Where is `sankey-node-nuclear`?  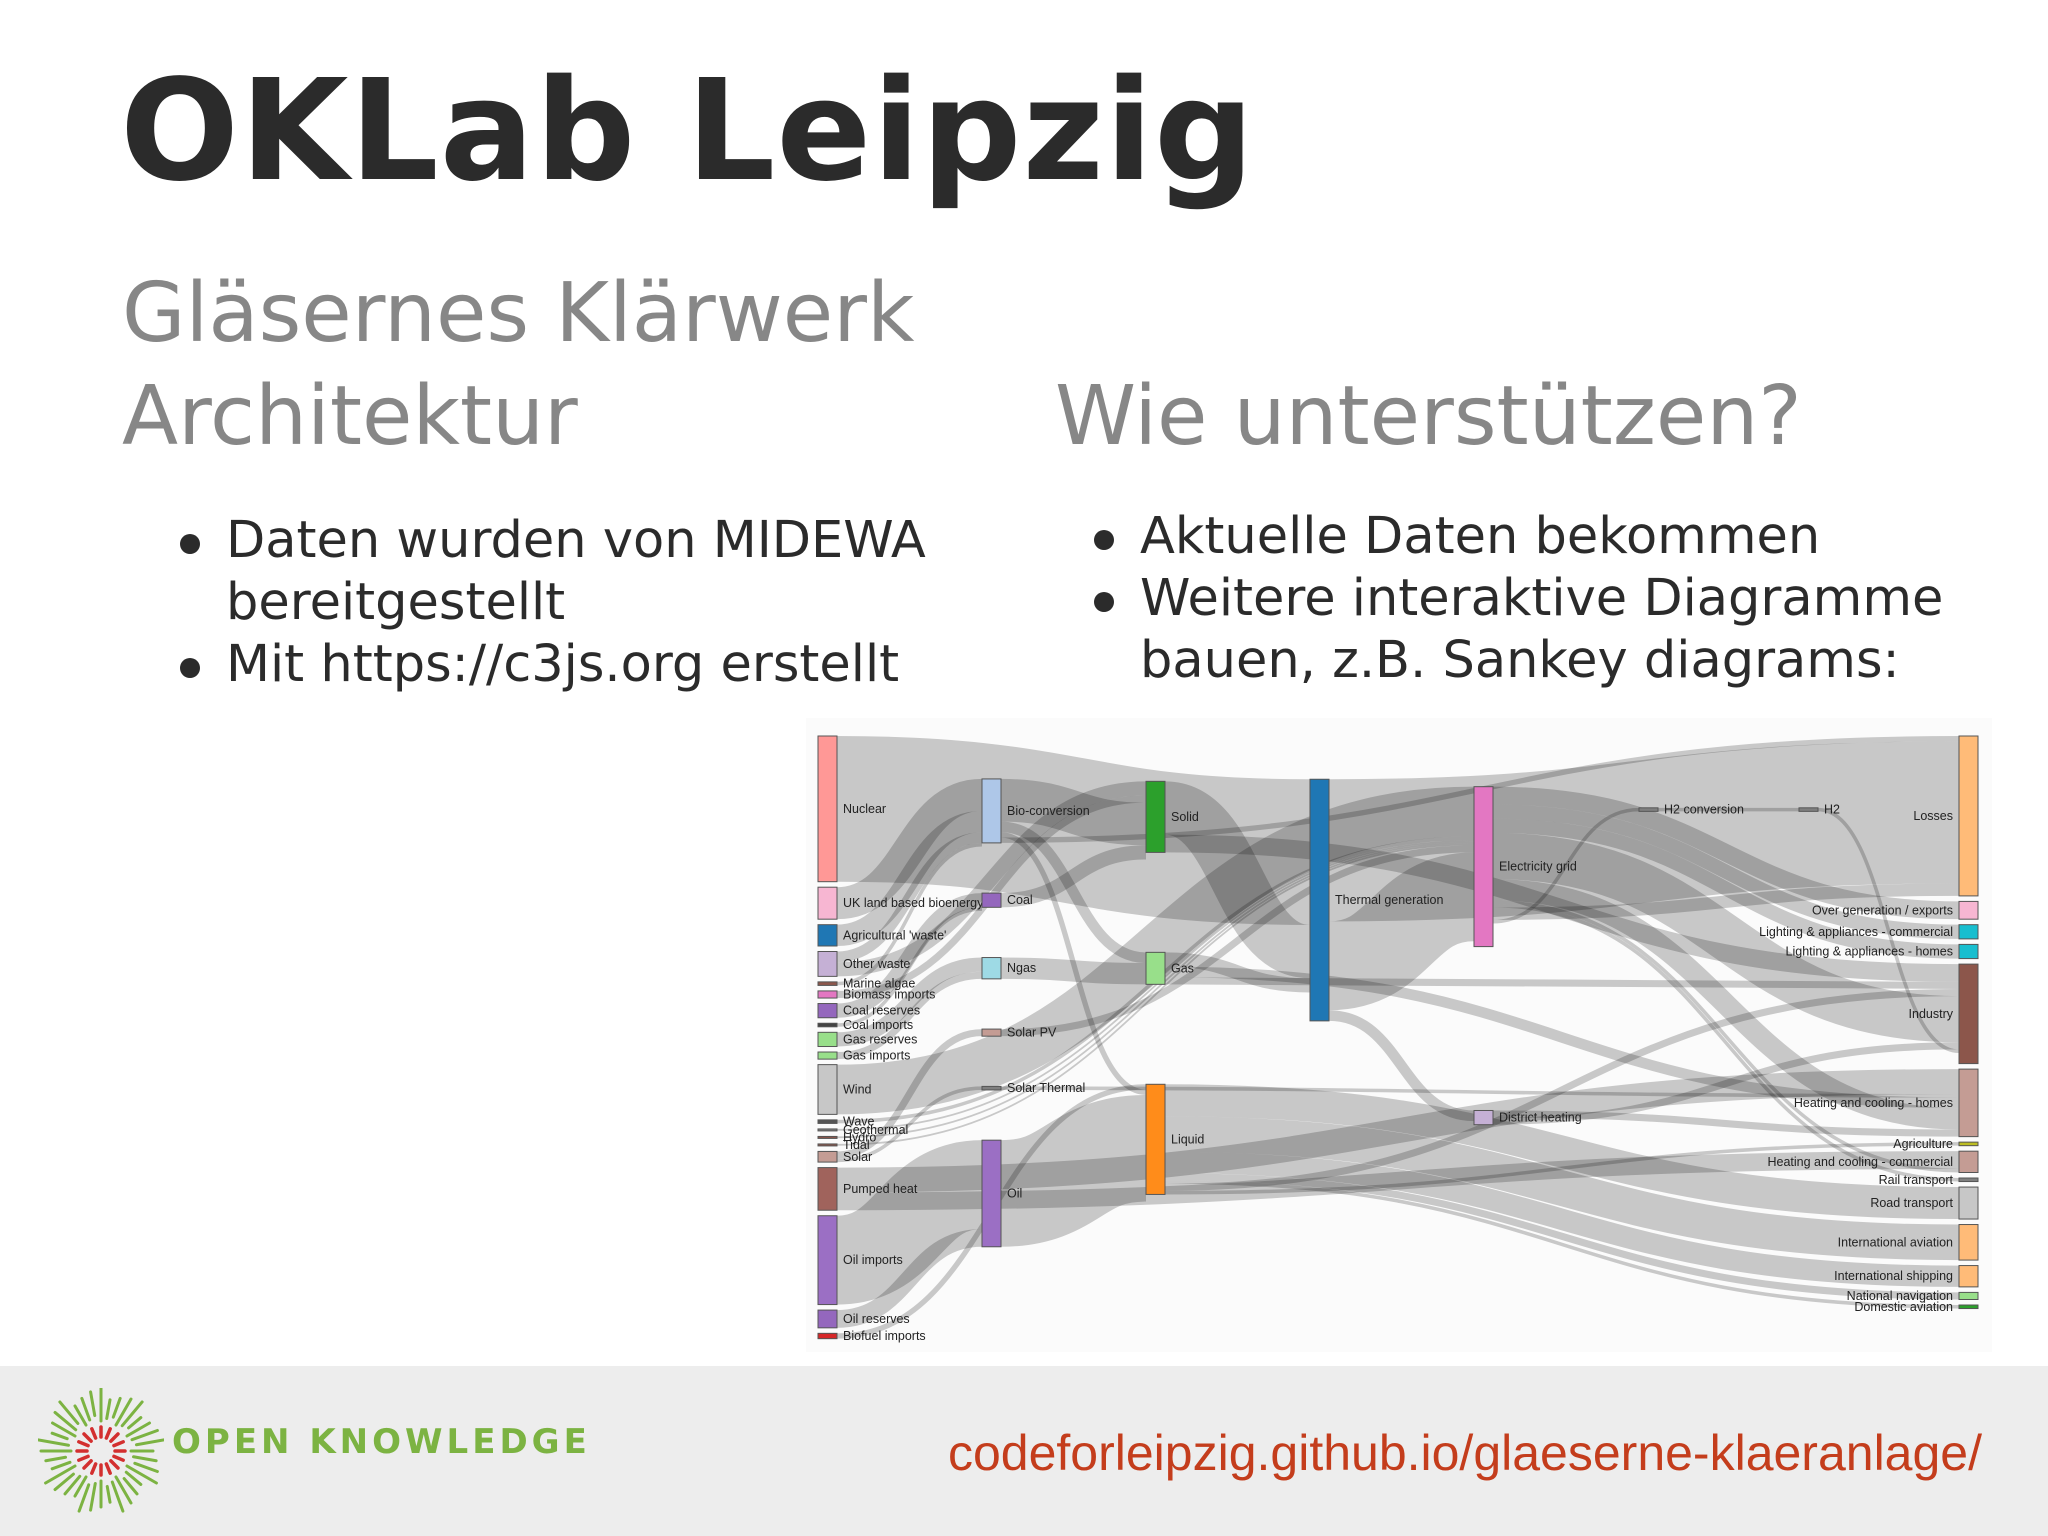
sankey-node-nuclear is located at coordinates (827, 809).